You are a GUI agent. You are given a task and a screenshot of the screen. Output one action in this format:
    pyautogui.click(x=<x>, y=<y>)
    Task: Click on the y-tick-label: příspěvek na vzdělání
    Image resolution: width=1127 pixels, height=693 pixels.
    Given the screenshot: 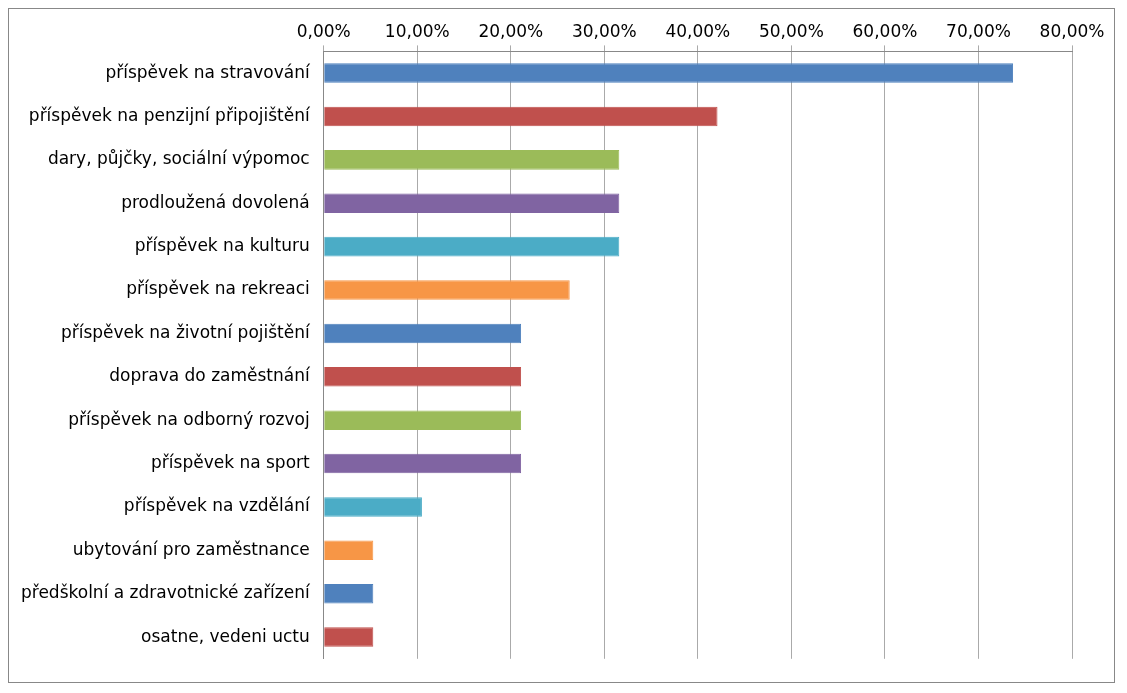 What is the action you would take?
    pyautogui.click(x=217, y=505)
    